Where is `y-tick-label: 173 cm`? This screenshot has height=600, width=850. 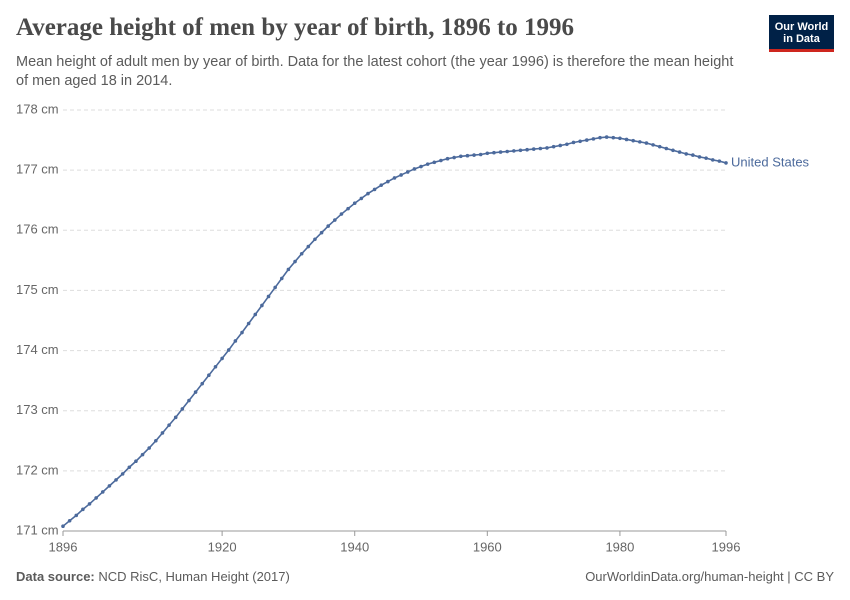 y-tick-label: 173 cm is located at coordinates (37, 409).